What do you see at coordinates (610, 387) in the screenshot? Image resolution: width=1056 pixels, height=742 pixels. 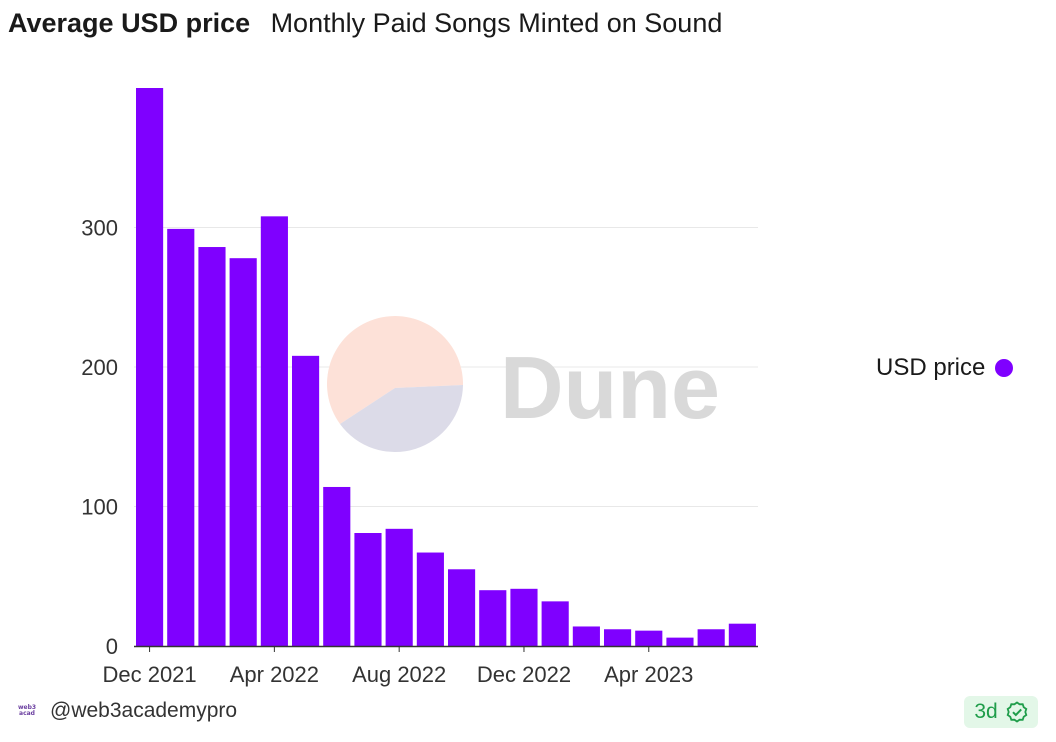 I see `watermark-text: Dune` at bounding box center [610, 387].